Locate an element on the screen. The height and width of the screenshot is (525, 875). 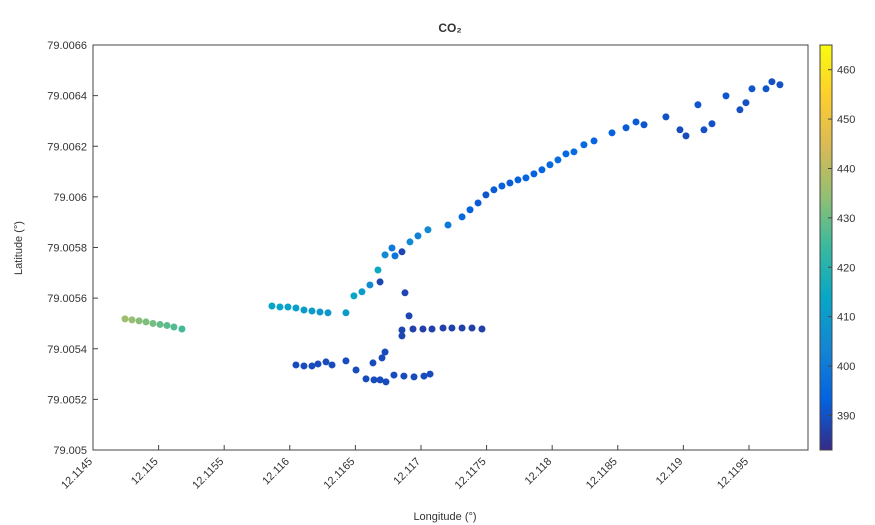
colorbar-tick-label: 460 is located at coordinates (846, 71).